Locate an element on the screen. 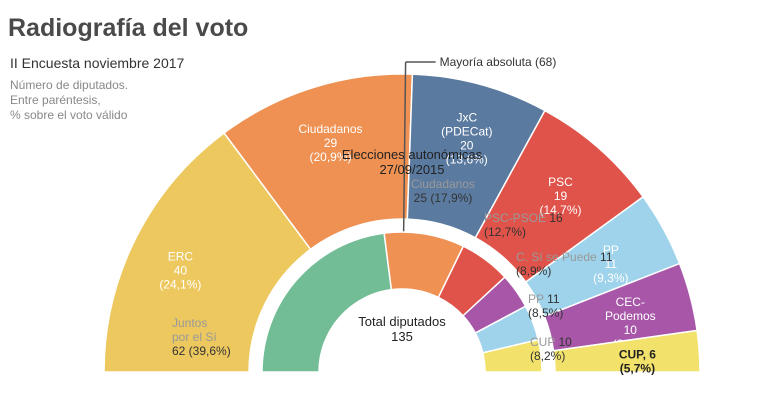  center-value: 135 is located at coordinates (402, 336).